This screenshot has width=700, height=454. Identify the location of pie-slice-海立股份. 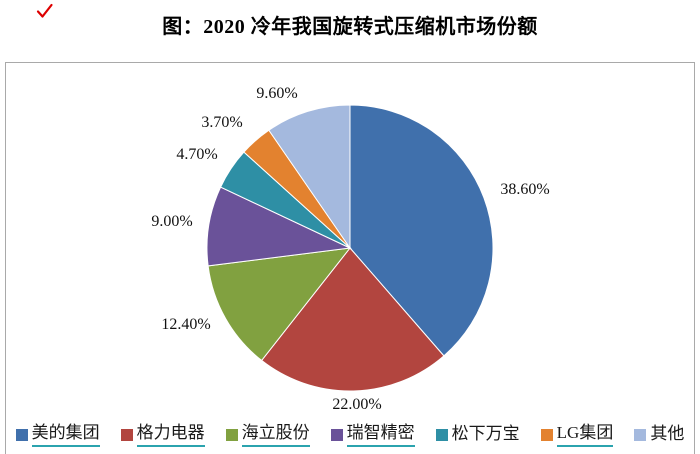
(279, 304).